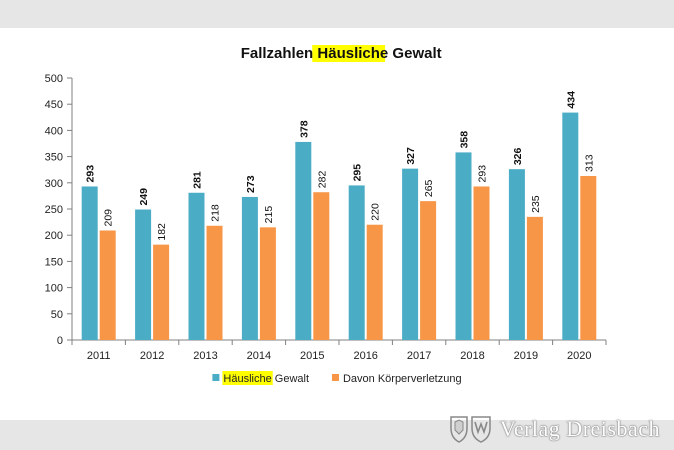 Image resolution: width=674 pixels, height=450 pixels. I want to click on data-label: 209, so click(109, 218).